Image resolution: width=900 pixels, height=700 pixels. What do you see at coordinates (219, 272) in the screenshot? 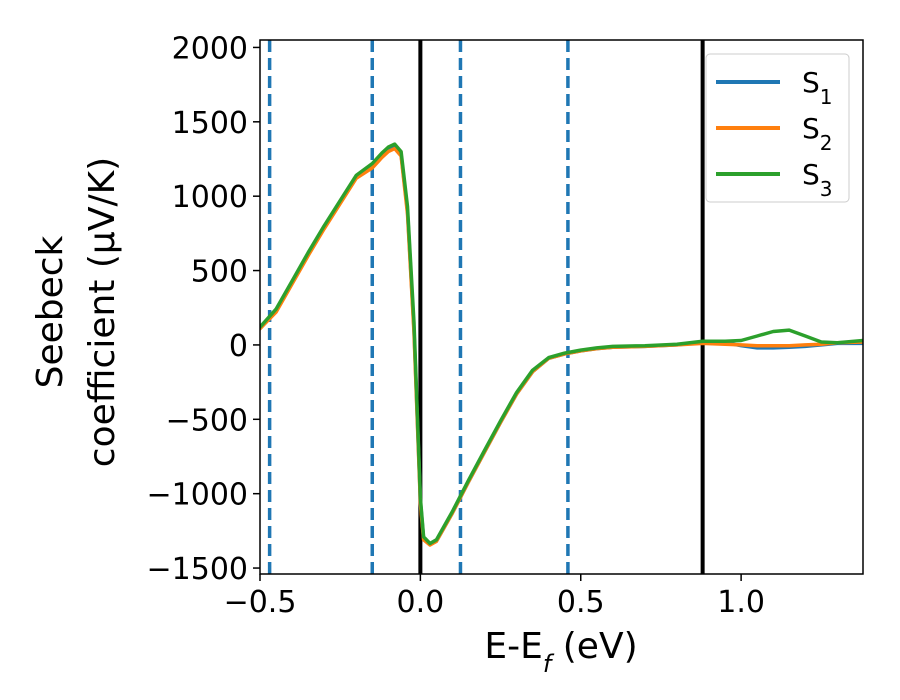
I see `y-tick-label: 500` at bounding box center [219, 272].